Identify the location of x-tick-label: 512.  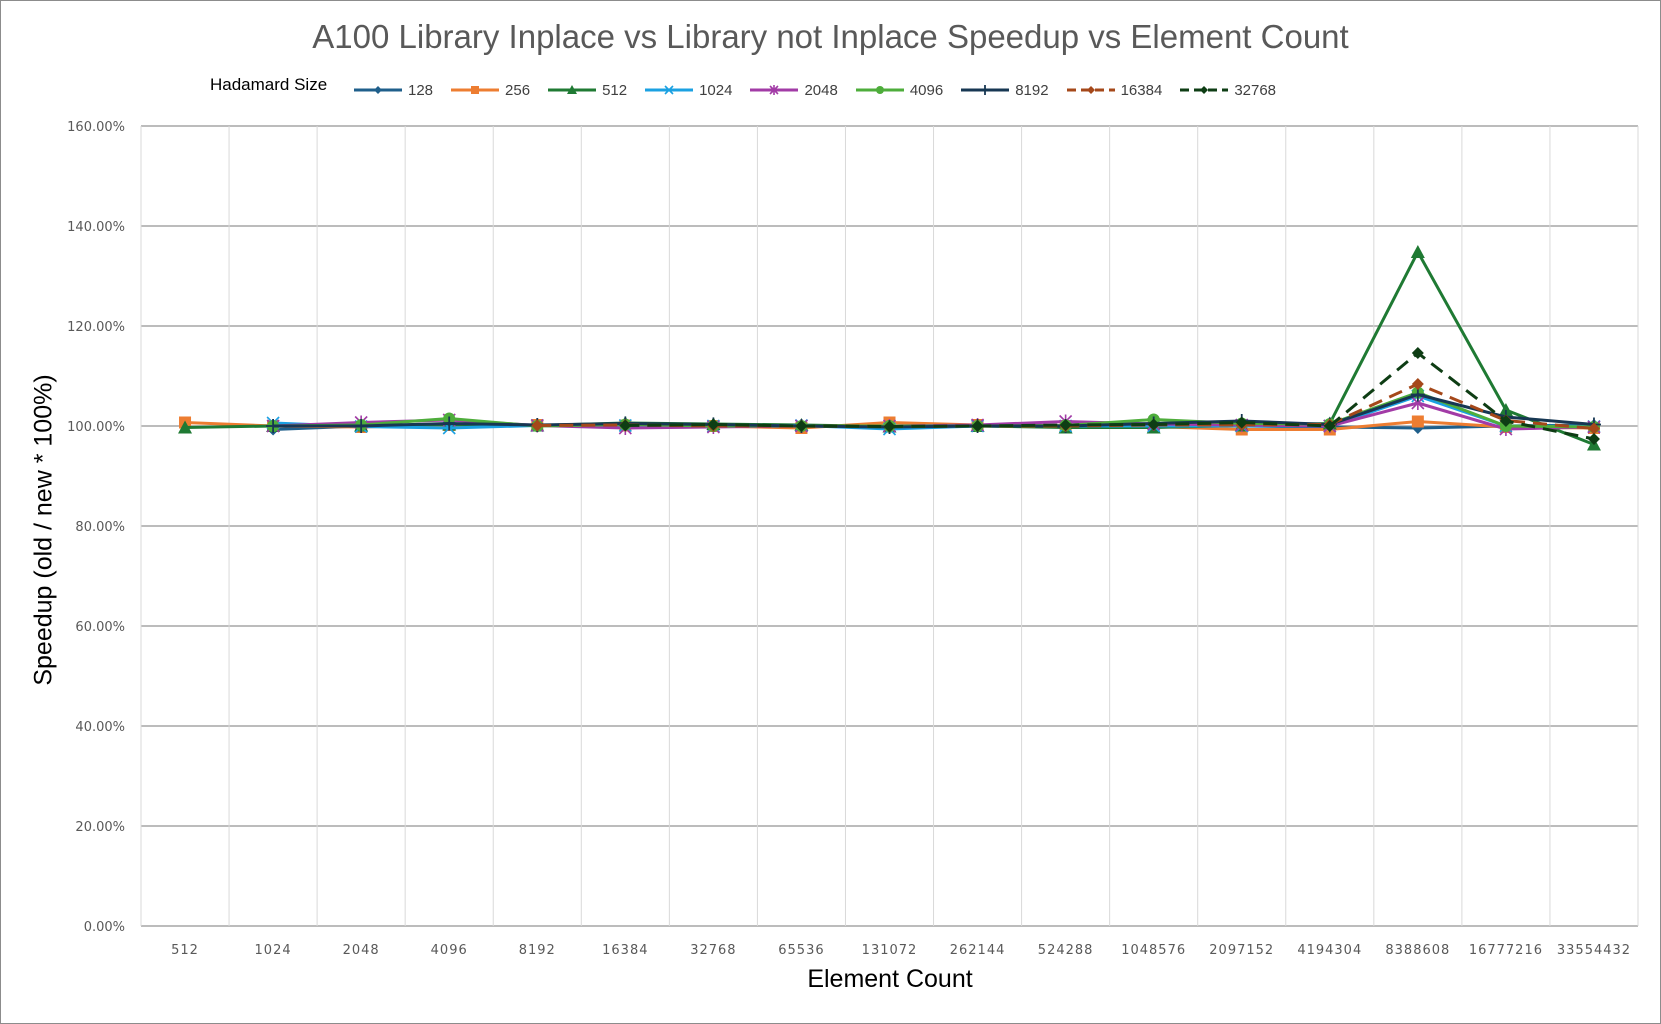
(185, 950).